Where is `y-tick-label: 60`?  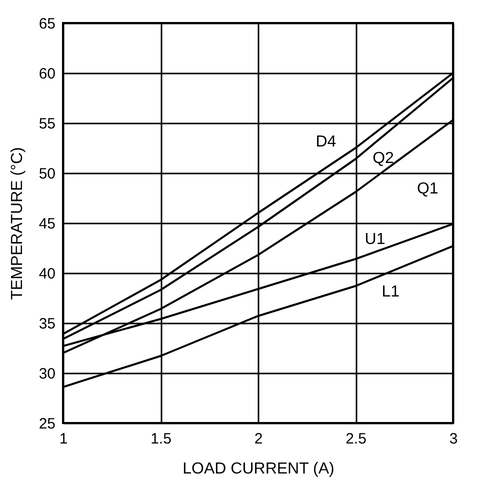
y-tick-label: 60 is located at coordinates (47, 74).